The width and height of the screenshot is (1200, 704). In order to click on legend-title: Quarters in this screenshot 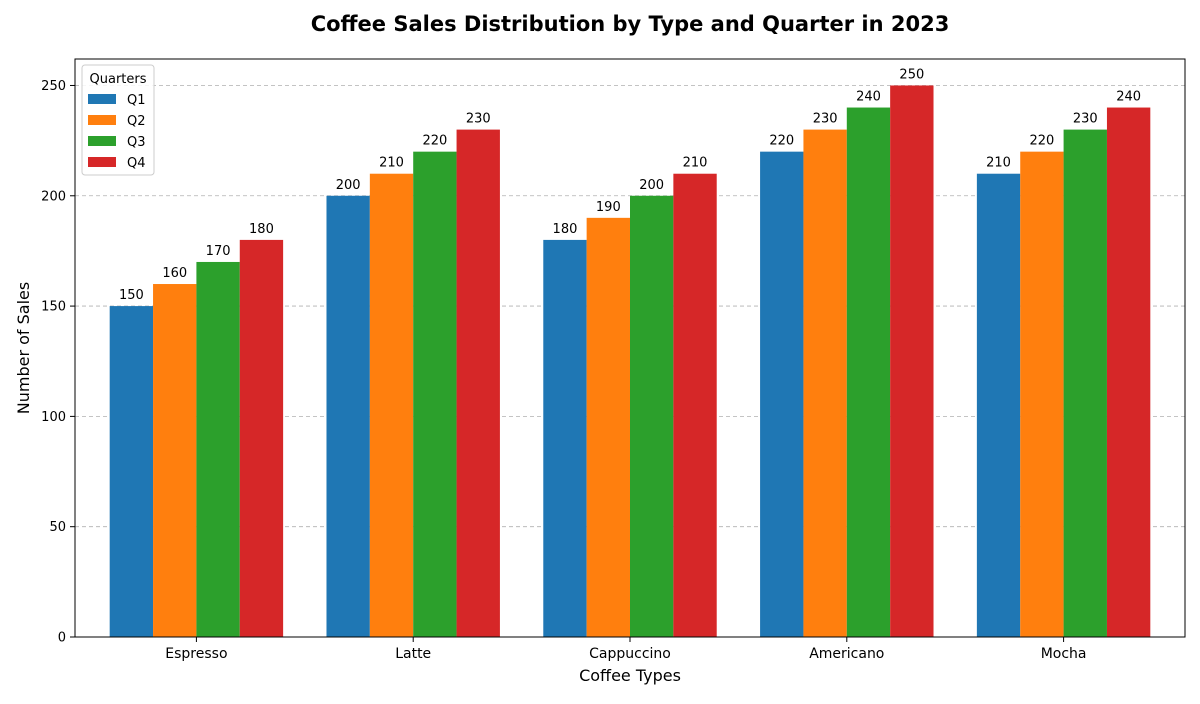, I will do `click(118, 79)`.